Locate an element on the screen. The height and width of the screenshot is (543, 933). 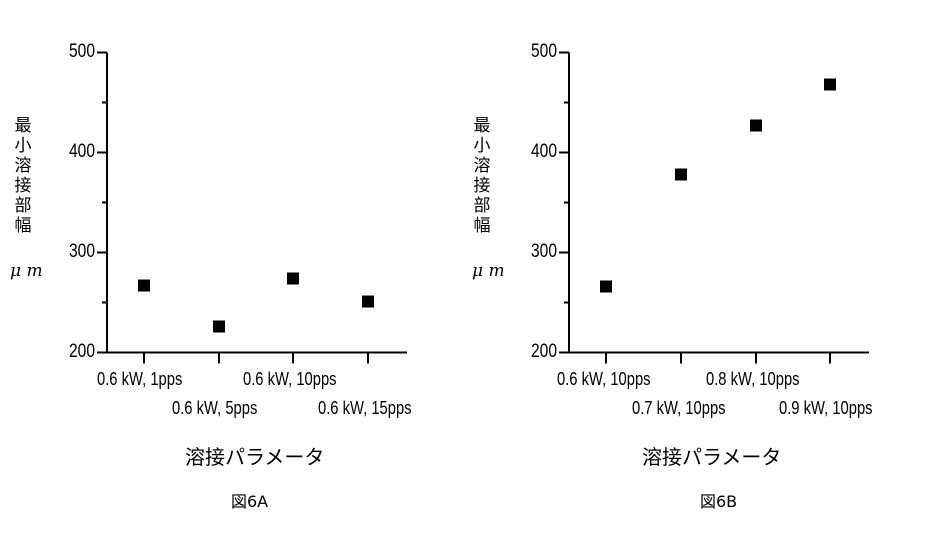
figure-caption-6a: 図6A is located at coordinates (250, 501).